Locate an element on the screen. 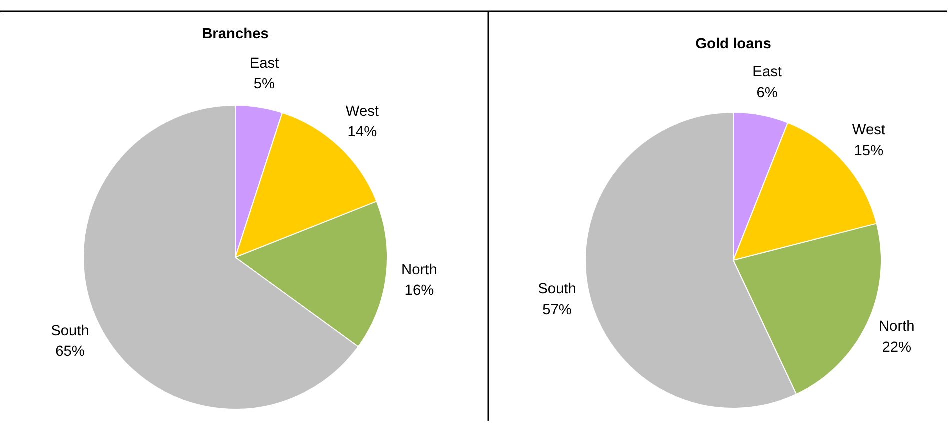 The image size is (949, 423). data-label: 15% is located at coordinates (869, 151).